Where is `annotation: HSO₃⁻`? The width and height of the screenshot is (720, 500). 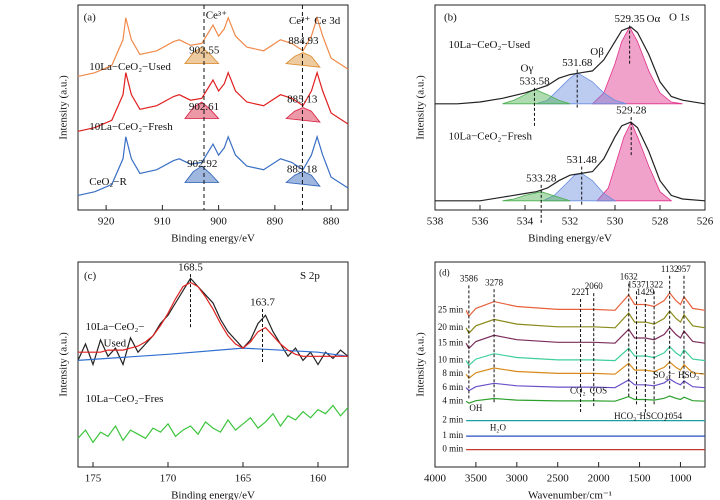
annotation: HSO₃⁻ is located at coordinates (691, 375).